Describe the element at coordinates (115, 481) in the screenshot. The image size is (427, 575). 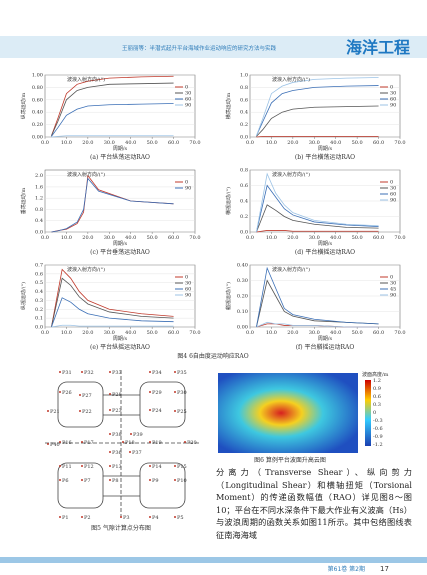
I see `point-label: P8` at that location.